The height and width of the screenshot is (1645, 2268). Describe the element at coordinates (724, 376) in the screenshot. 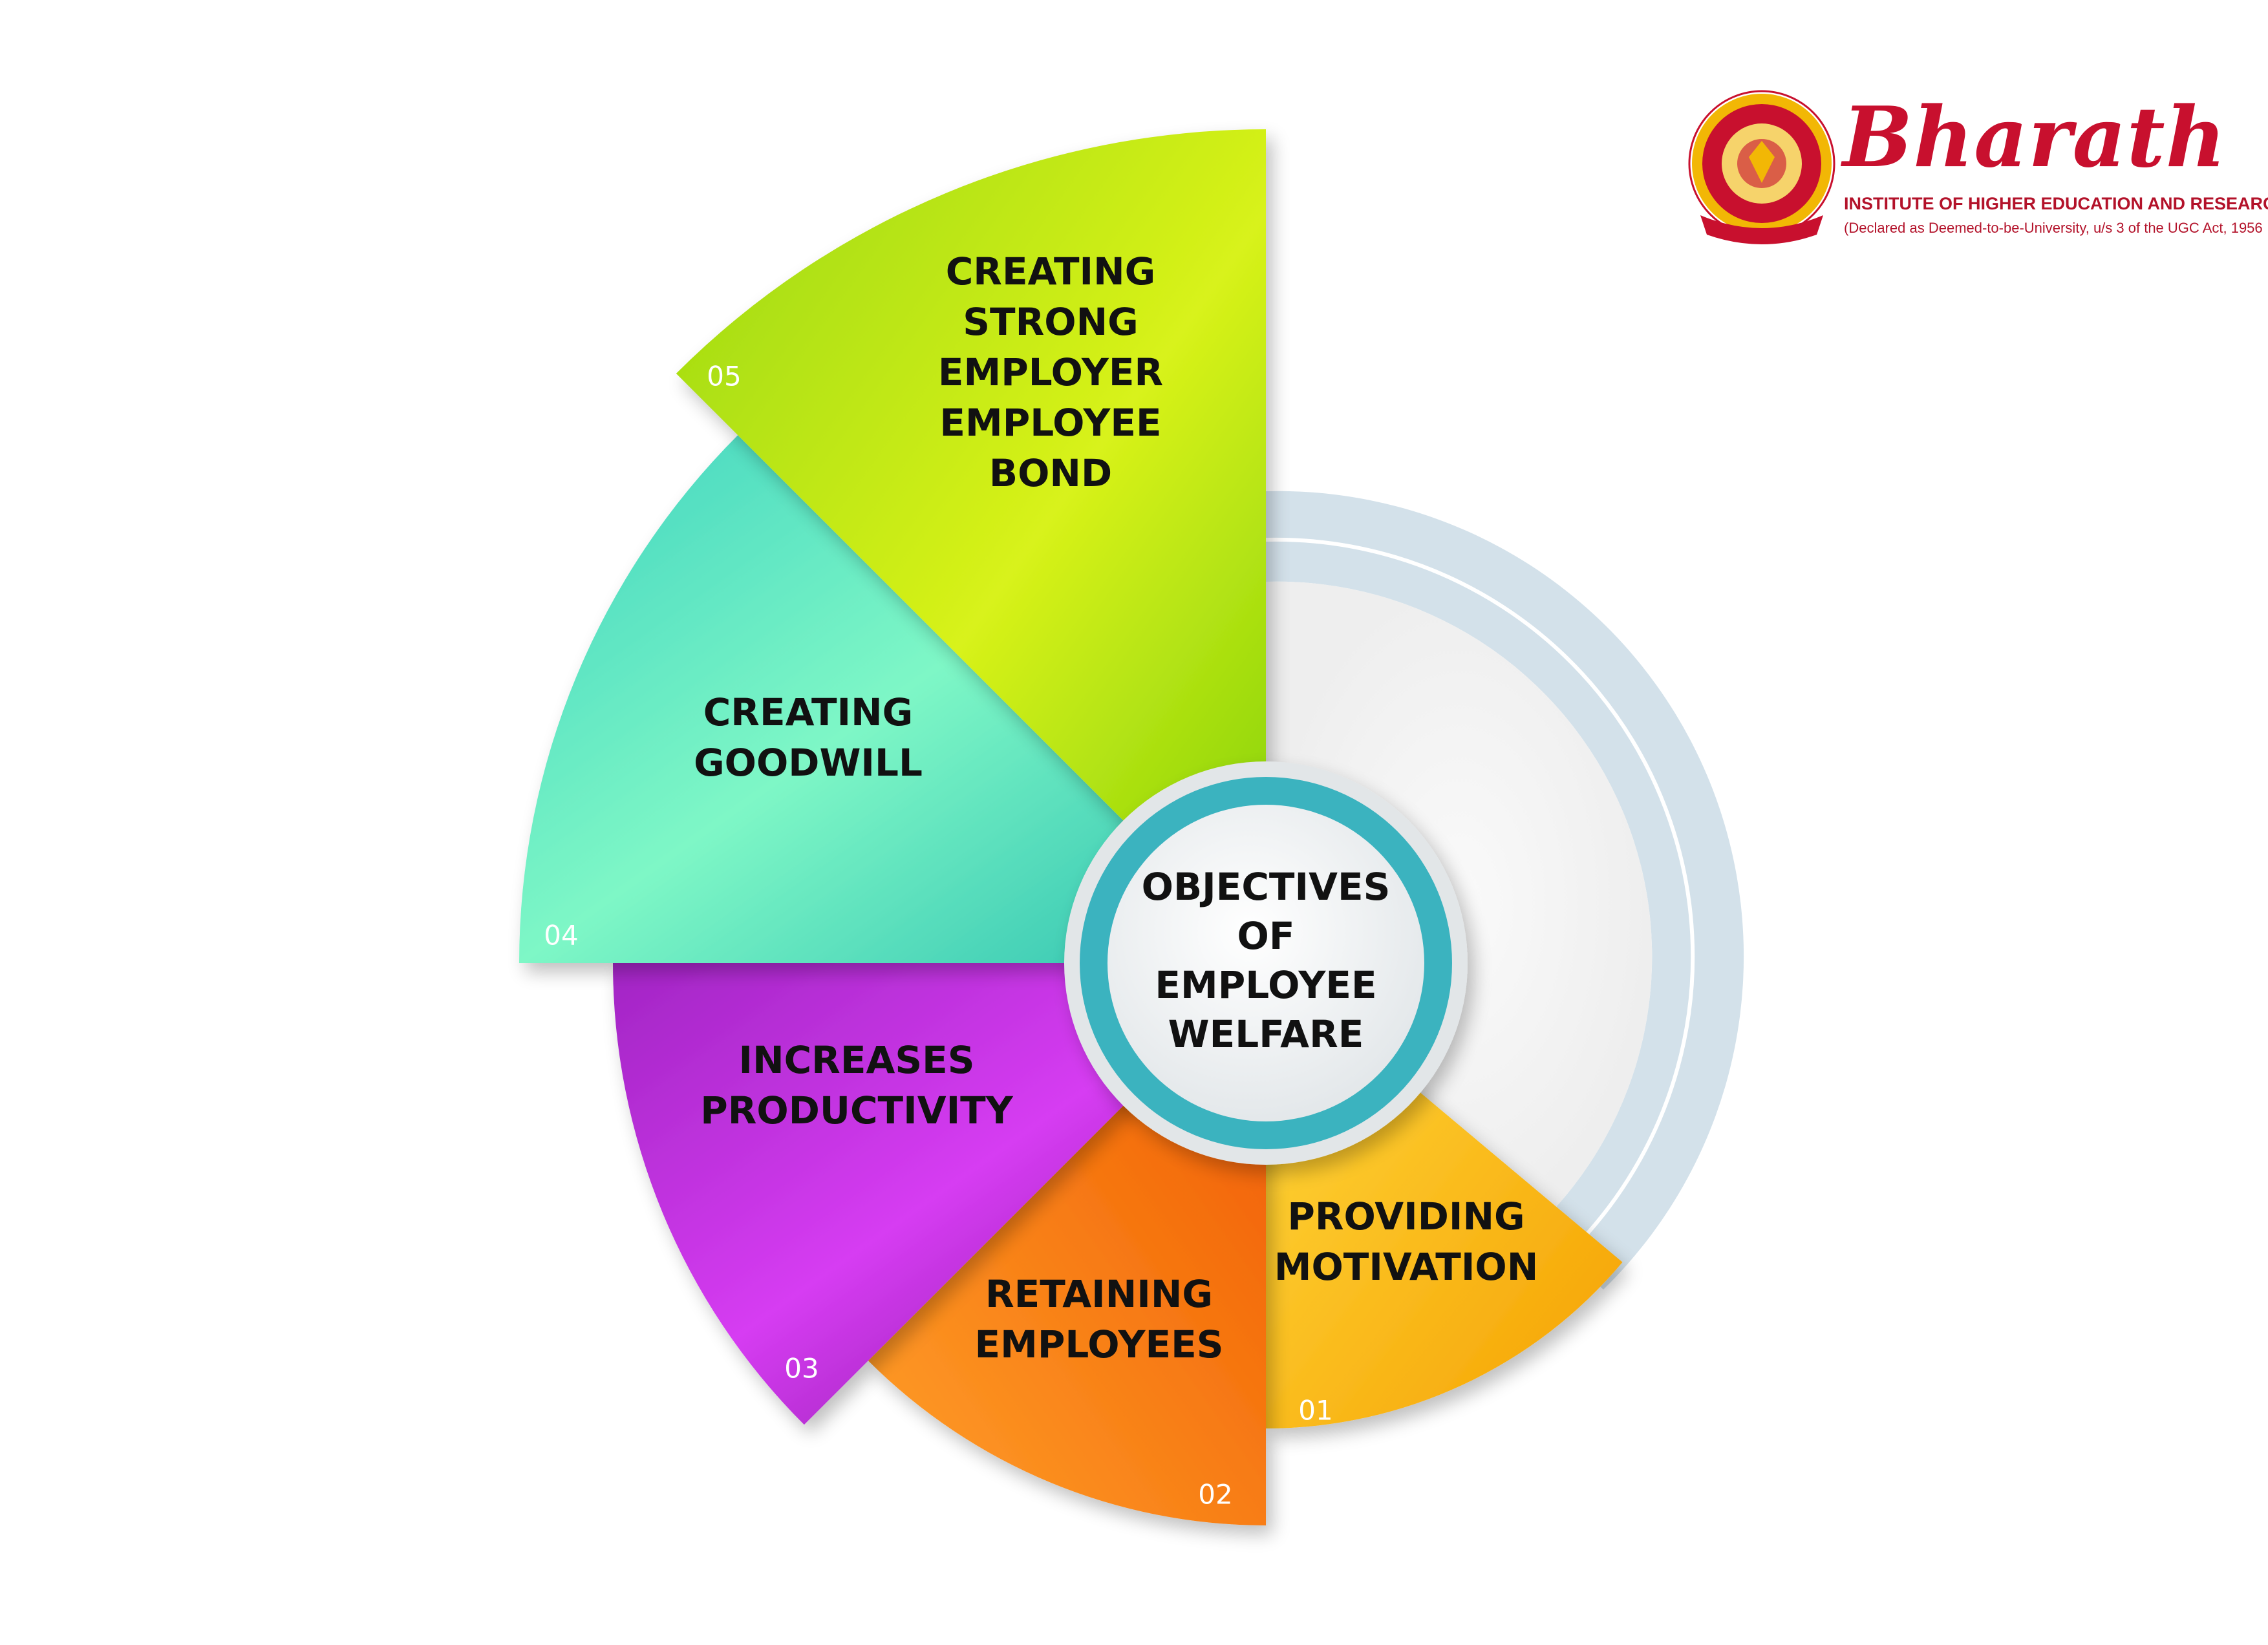

I see `segment-number: 05` at that location.